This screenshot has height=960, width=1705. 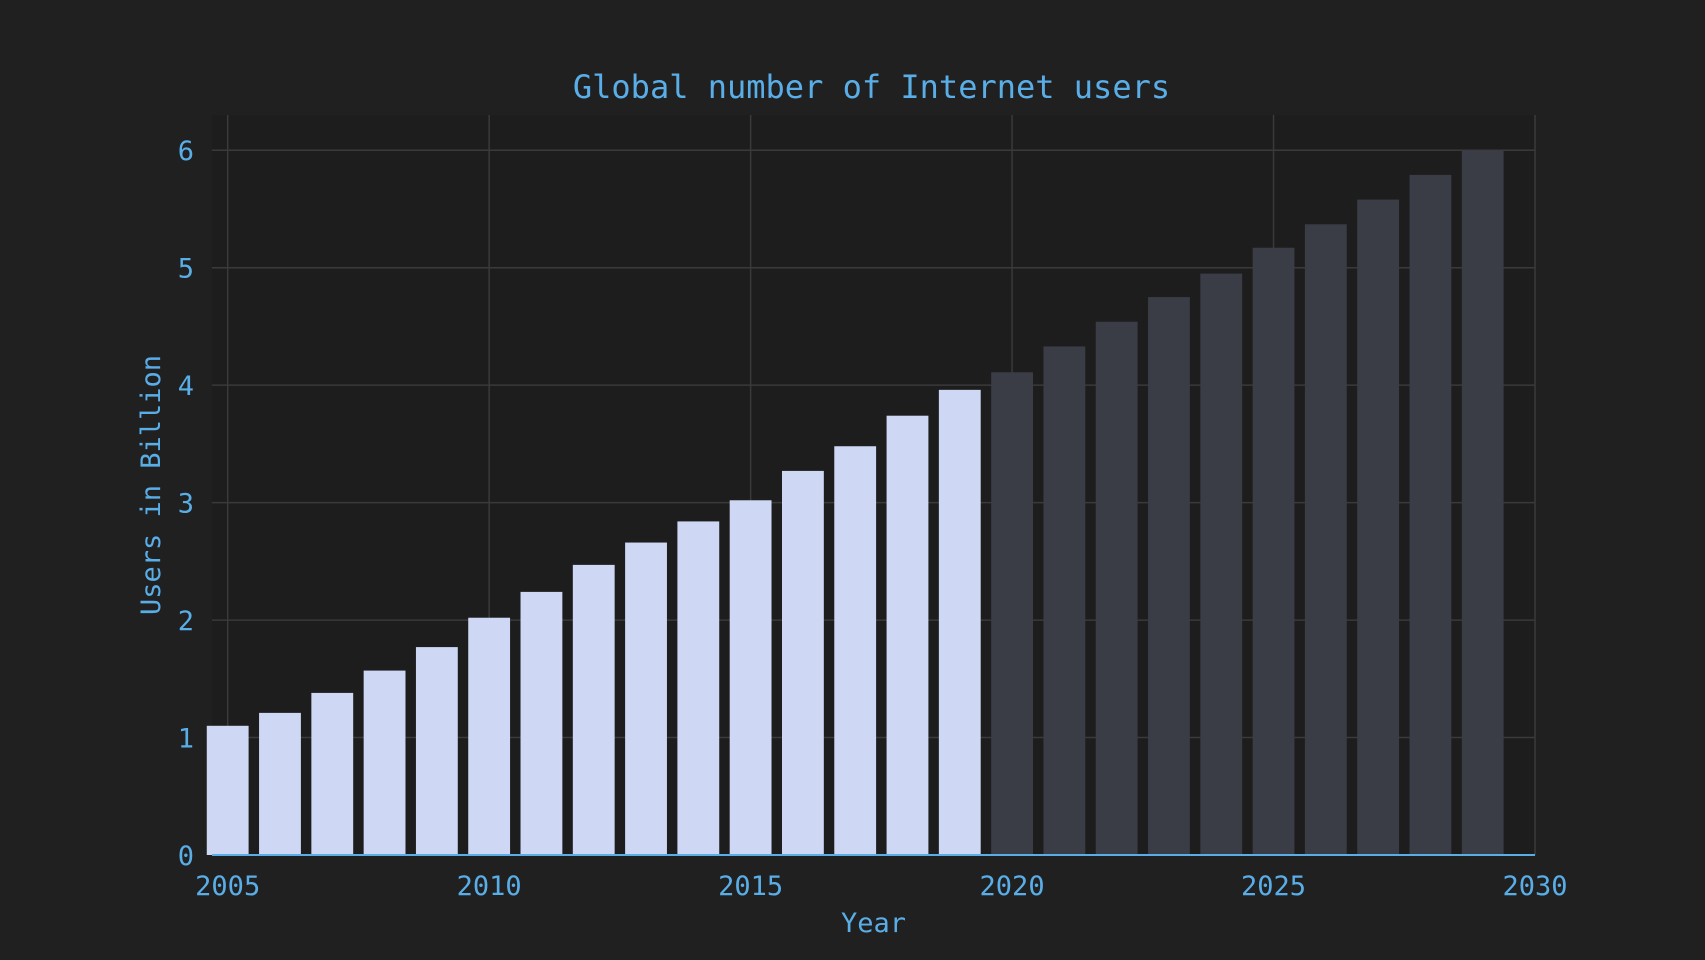 What do you see at coordinates (186, 504) in the screenshot?
I see `y-tick-label: 3` at bounding box center [186, 504].